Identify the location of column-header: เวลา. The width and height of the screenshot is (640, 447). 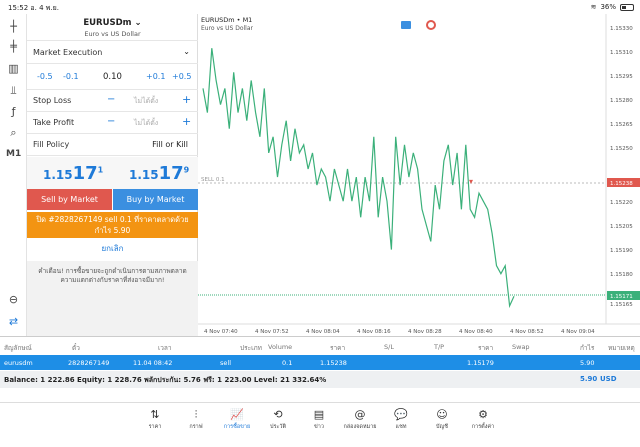
(165, 348).